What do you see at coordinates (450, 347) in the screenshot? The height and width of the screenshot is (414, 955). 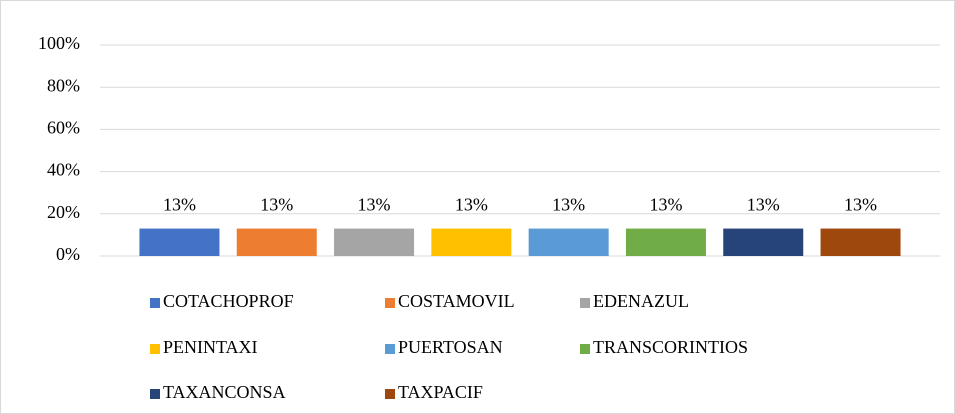 I see `legend-label: PUERTOSAN` at bounding box center [450, 347].